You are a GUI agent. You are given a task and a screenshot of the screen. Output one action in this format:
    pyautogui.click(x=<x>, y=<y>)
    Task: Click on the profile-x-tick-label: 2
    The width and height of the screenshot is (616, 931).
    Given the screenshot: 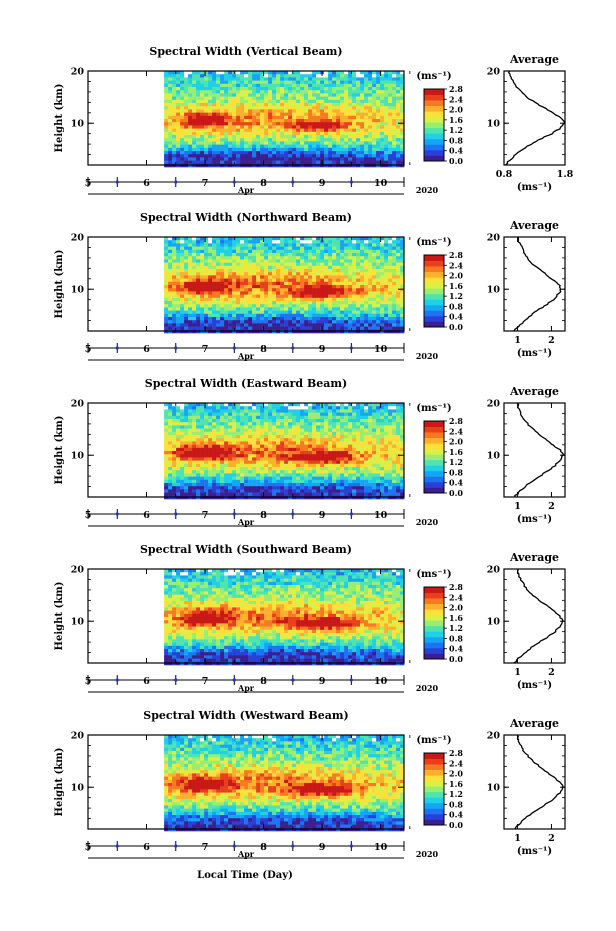 What is the action you would take?
    pyautogui.click(x=551, y=506)
    